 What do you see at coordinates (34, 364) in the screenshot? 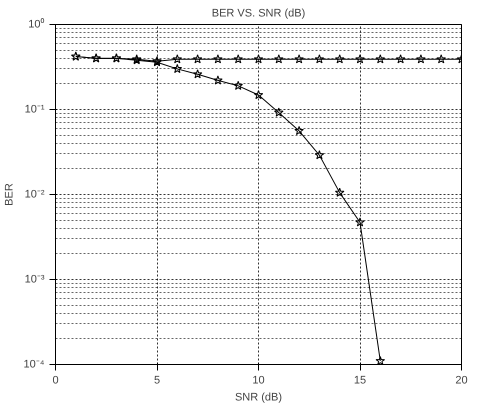
I see `y-tick-label: 10⁻⁴` at bounding box center [34, 364].